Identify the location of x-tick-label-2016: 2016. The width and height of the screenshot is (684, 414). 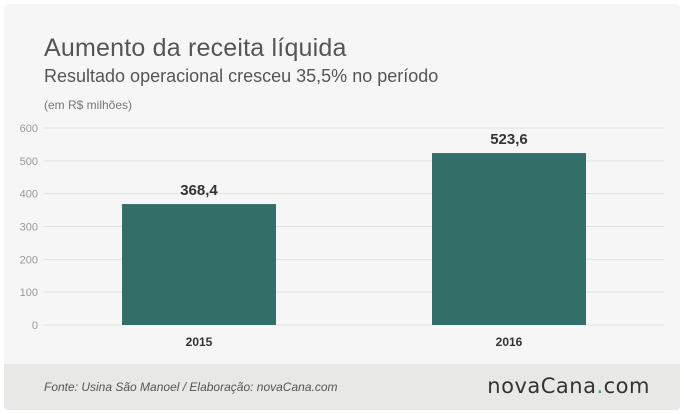
(509, 342).